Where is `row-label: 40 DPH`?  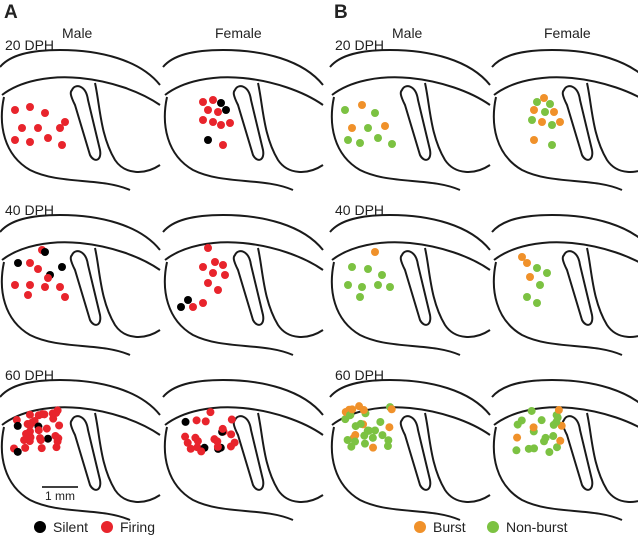
row-label: 40 DPH is located at coordinates (359, 210).